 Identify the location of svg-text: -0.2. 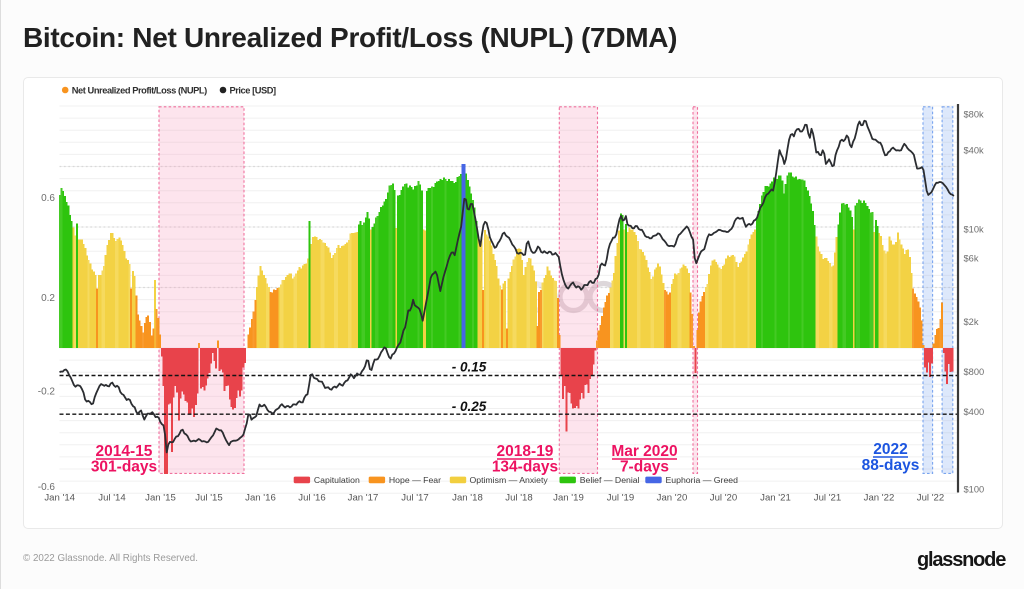
(47, 392).